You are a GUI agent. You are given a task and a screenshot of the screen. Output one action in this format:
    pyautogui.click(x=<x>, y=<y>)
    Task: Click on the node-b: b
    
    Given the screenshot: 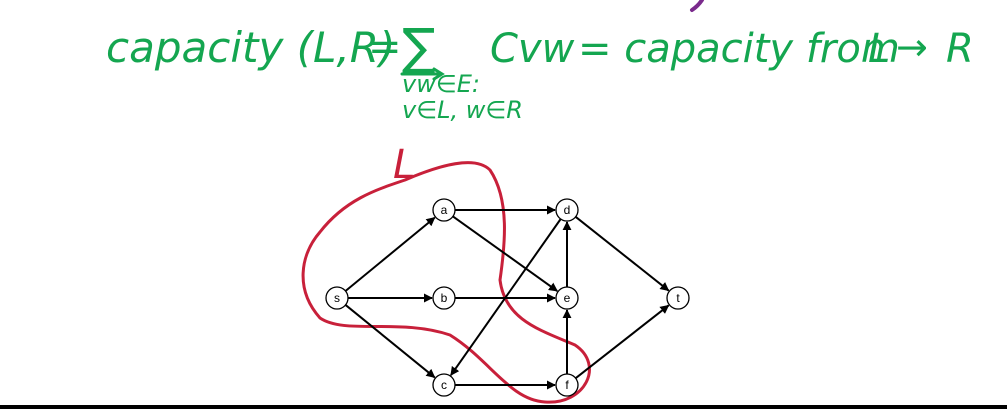 What is the action you would take?
    pyautogui.click(x=444, y=298)
    